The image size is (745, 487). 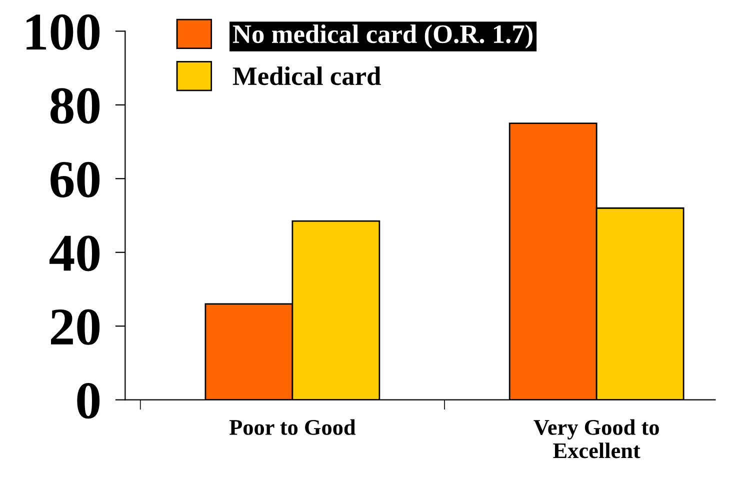 I want to click on x-tick-label: Poor to Good, so click(x=292, y=427).